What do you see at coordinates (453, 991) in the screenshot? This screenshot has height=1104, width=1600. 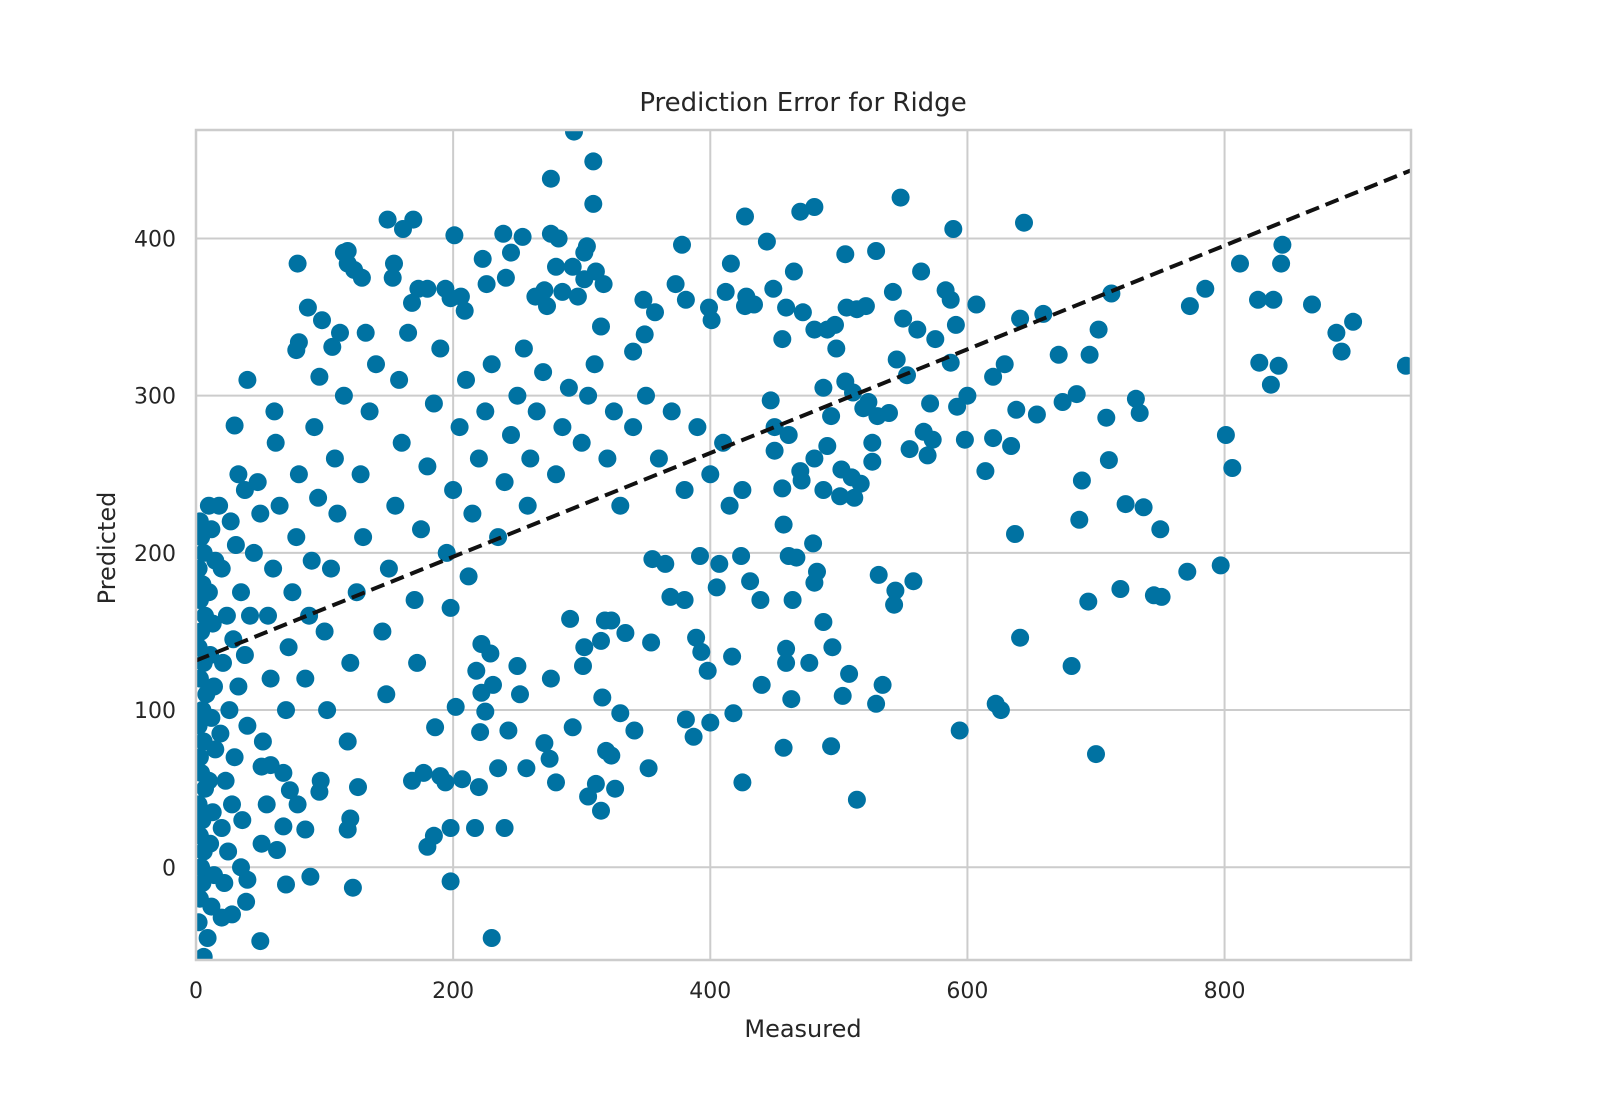 I see `x-tick-label: 200` at bounding box center [453, 991].